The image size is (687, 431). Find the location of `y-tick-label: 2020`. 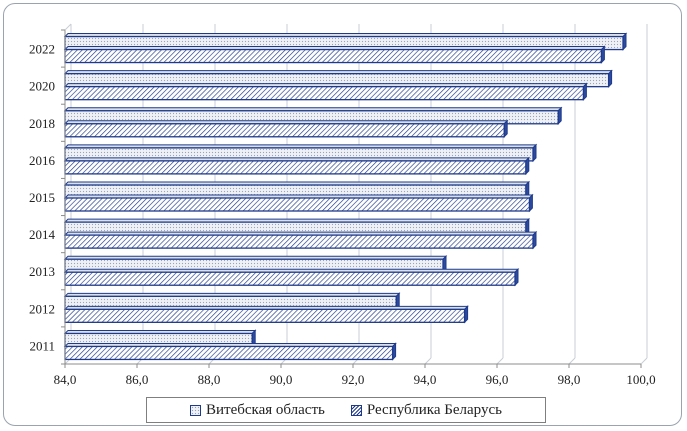

y-tick-label: 2020 is located at coordinates (42, 86).